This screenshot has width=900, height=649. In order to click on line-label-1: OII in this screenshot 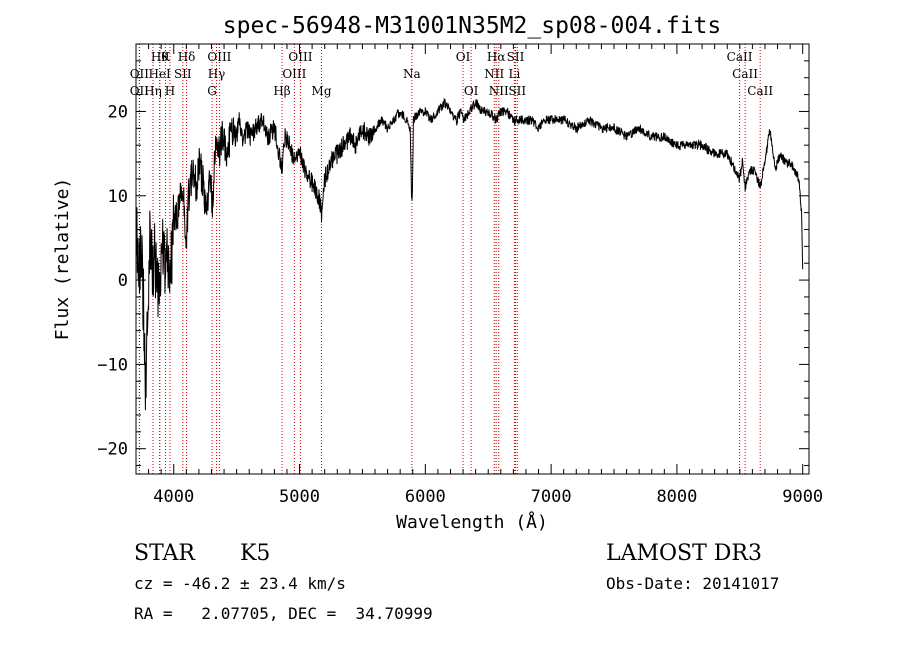, I will do `click(140, 74)`.